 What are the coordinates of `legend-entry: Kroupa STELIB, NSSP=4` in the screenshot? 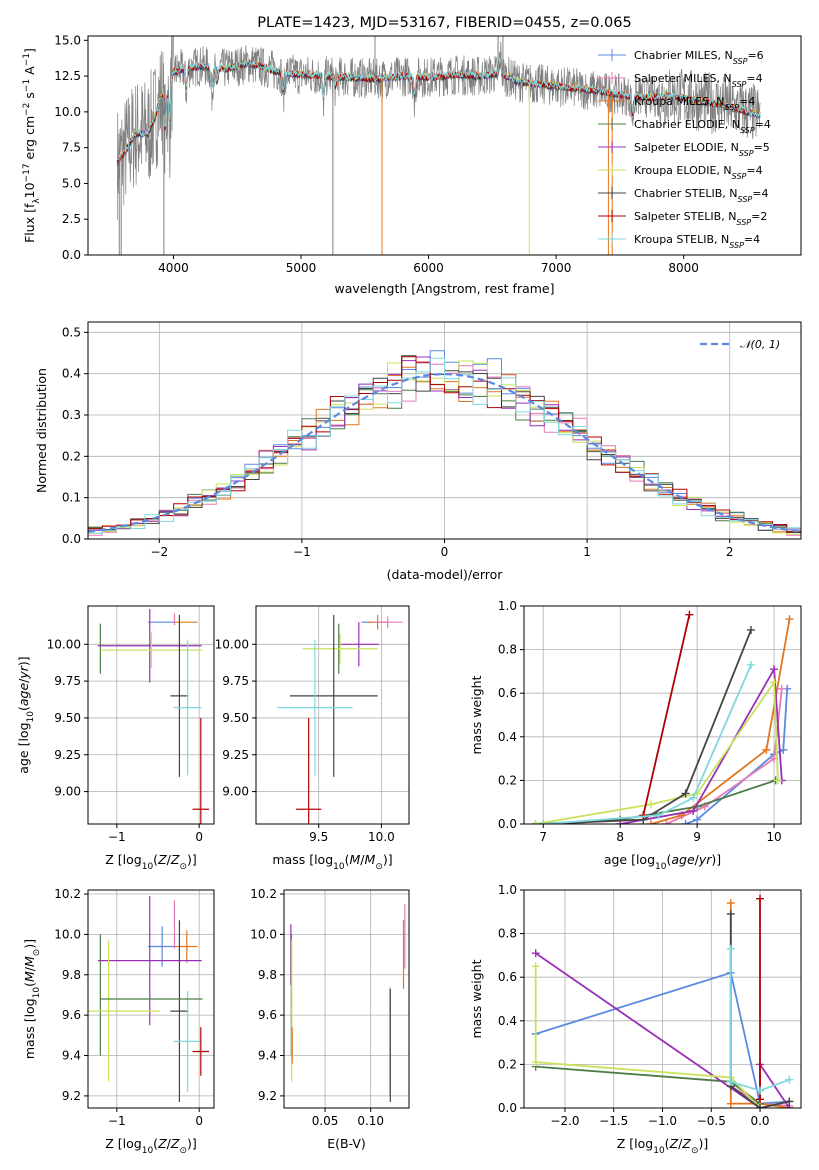 It's located at (697, 241).